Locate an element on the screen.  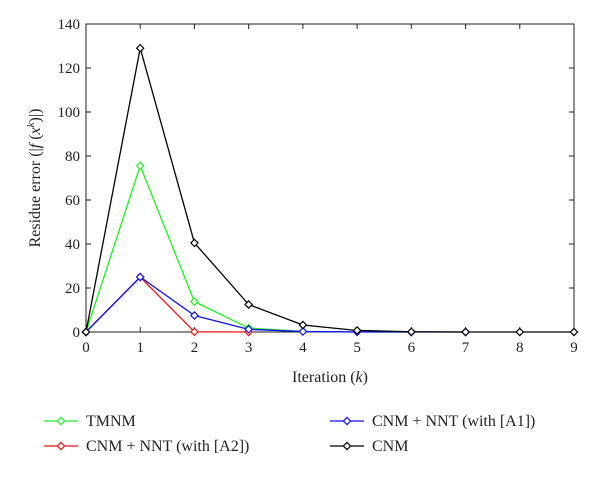
legend-item: TMNM is located at coordinates (90, 421).